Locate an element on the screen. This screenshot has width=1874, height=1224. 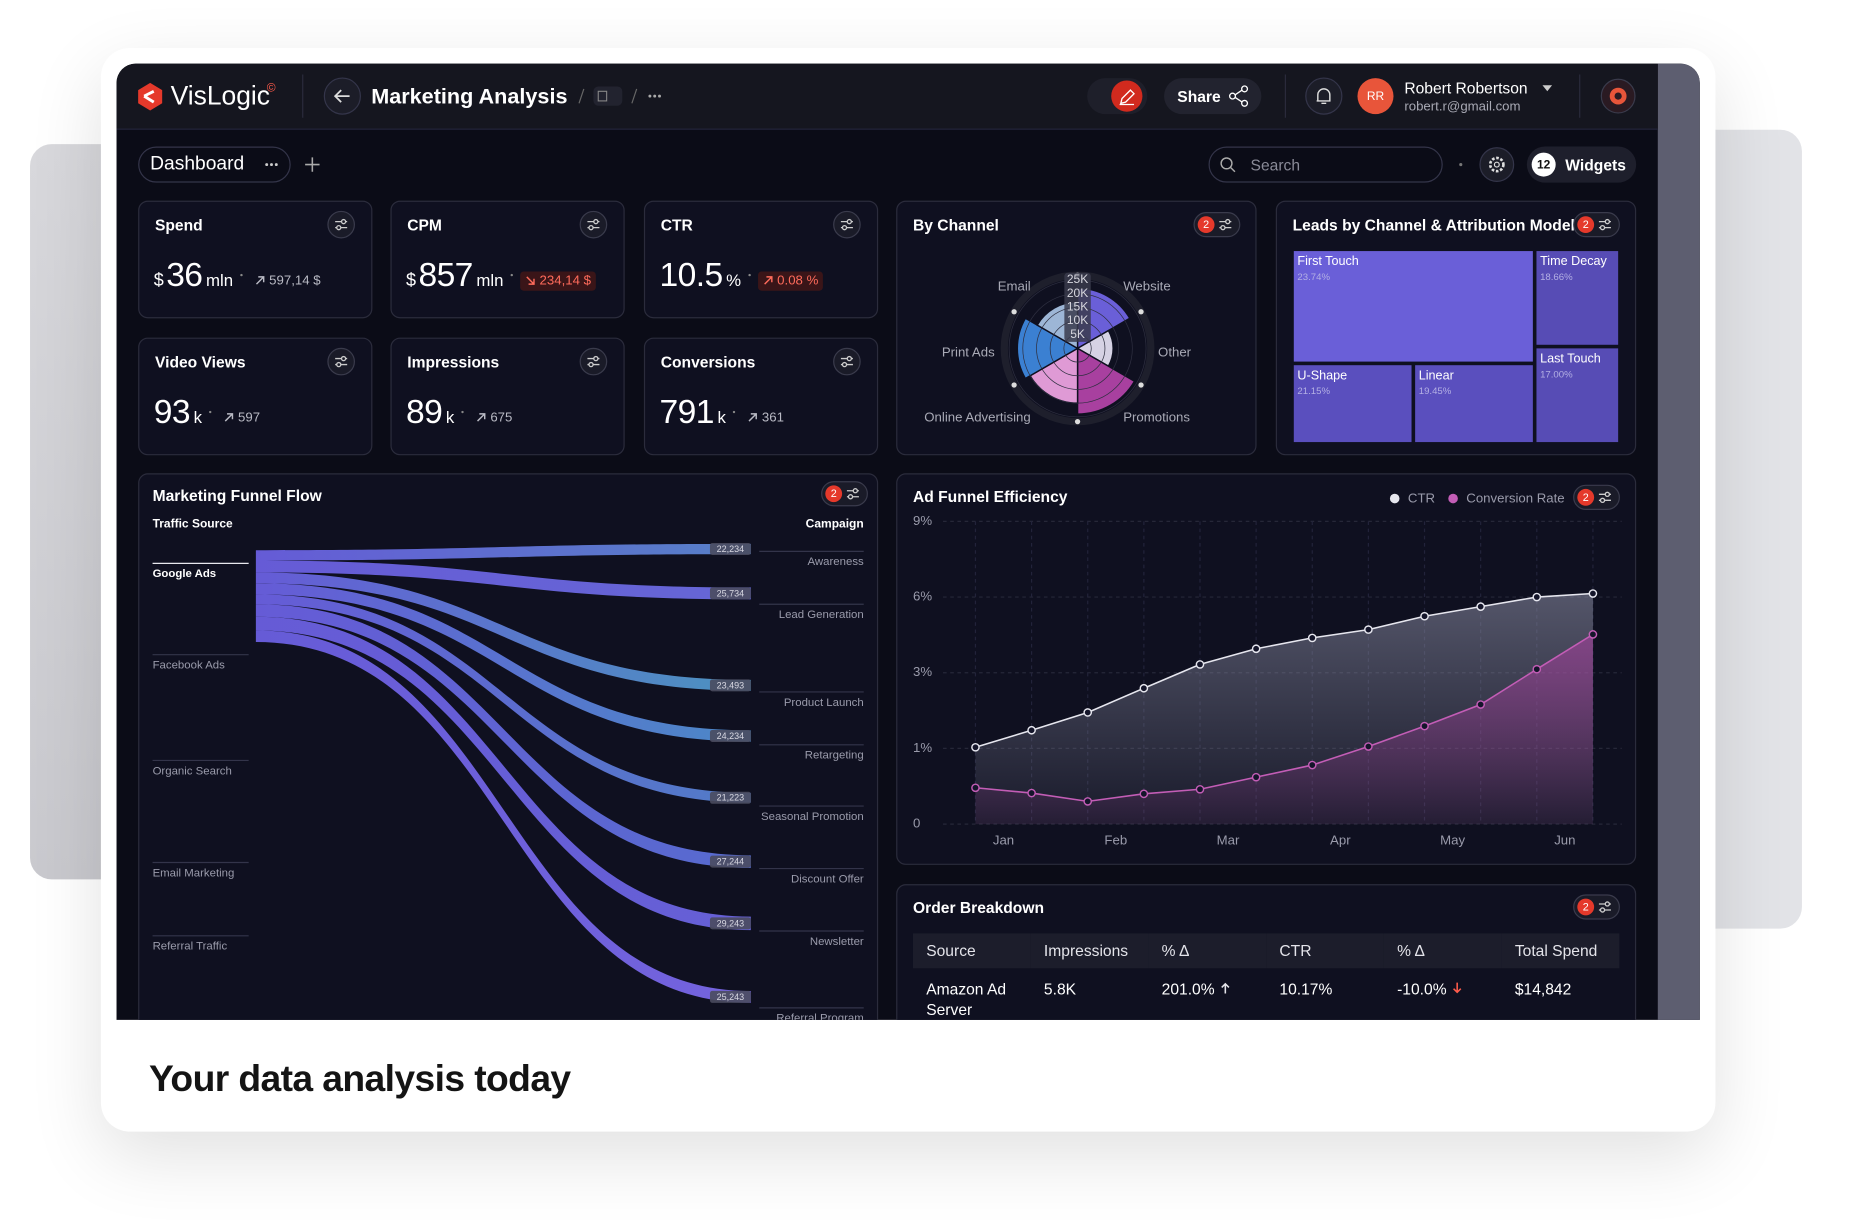
card-title: Ad Funnel Efficiency is located at coordinates (990, 496).